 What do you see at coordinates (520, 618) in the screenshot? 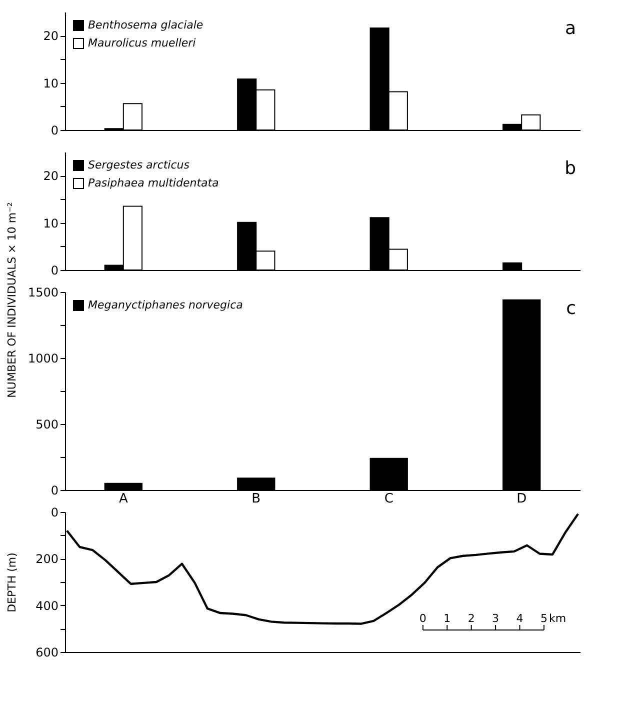
I see `annotation: 4` at bounding box center [520, 618].